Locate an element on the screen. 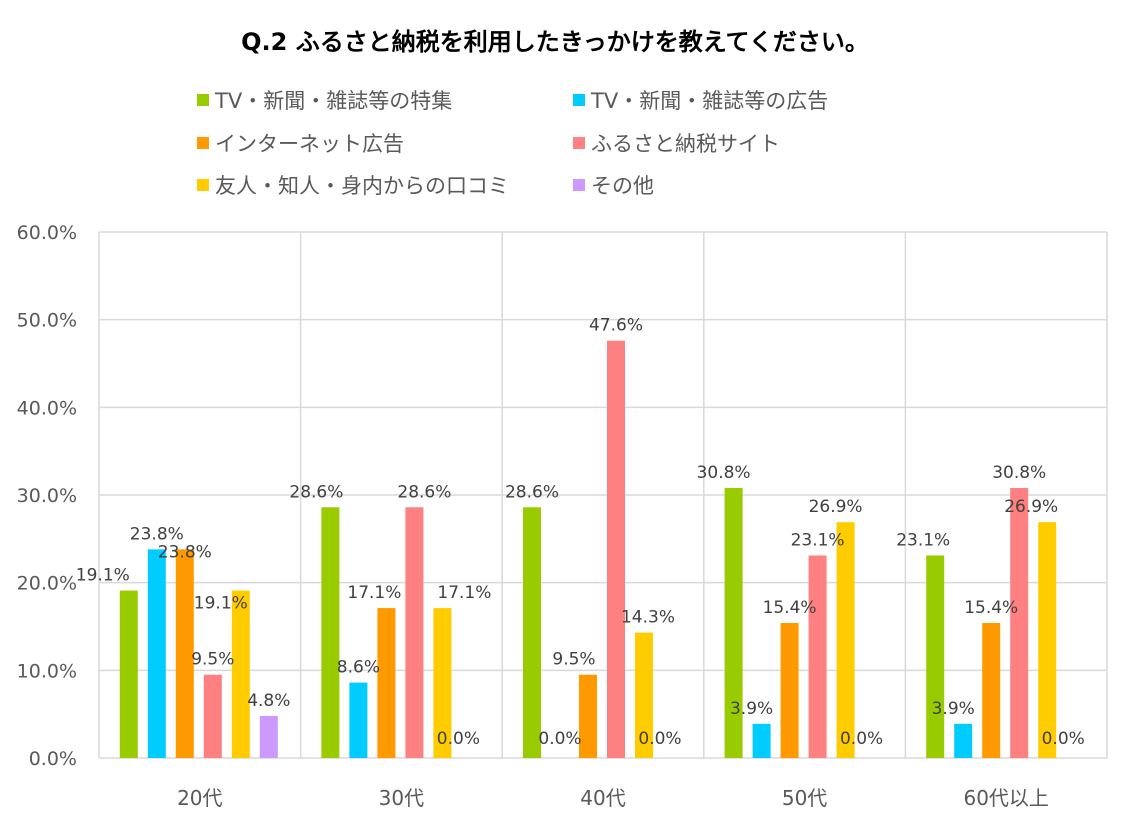 Image resolution: width=1129 pixels, height=829 pixels. y-axis-labels: 0.0% 10.0% 20.0% 30.0% 40.0% 50.0% 60.0% is located at coordinates (47, 496).